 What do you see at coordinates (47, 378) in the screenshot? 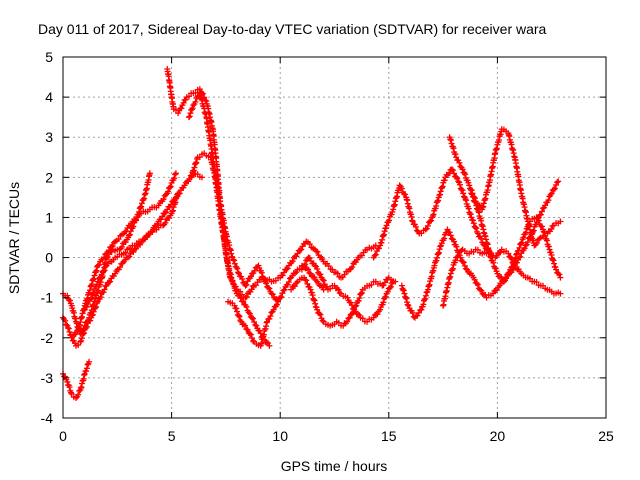
I see `y-tick-label: -3` at bounding box center [47, 378].